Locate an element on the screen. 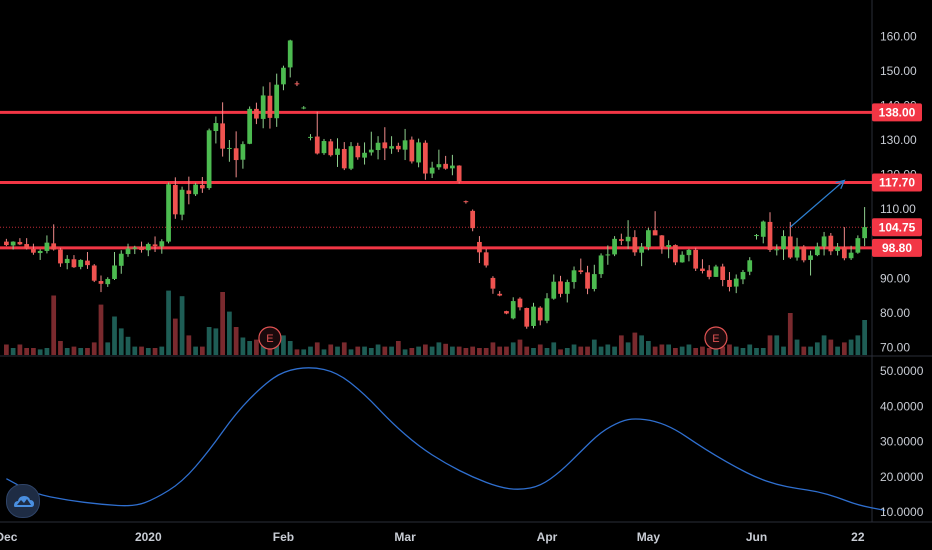  time-tick-label: Apr is located at coordinates (547, 537).